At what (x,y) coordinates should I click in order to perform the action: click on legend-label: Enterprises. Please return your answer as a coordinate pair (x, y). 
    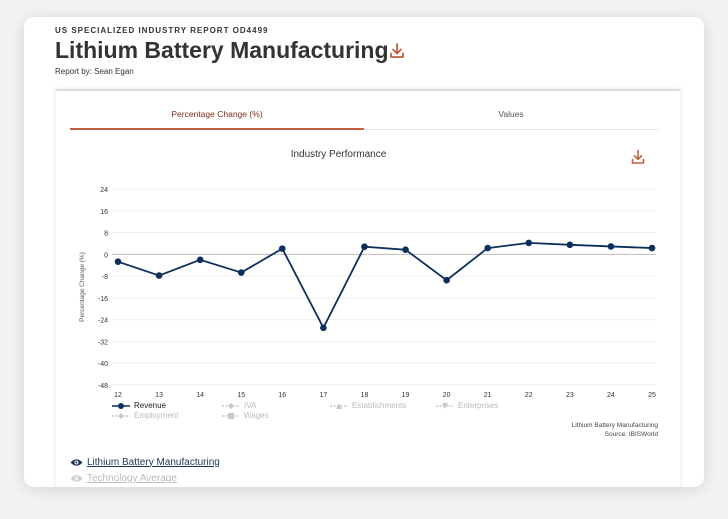
    Looking at the image, I should click on (478, 405).